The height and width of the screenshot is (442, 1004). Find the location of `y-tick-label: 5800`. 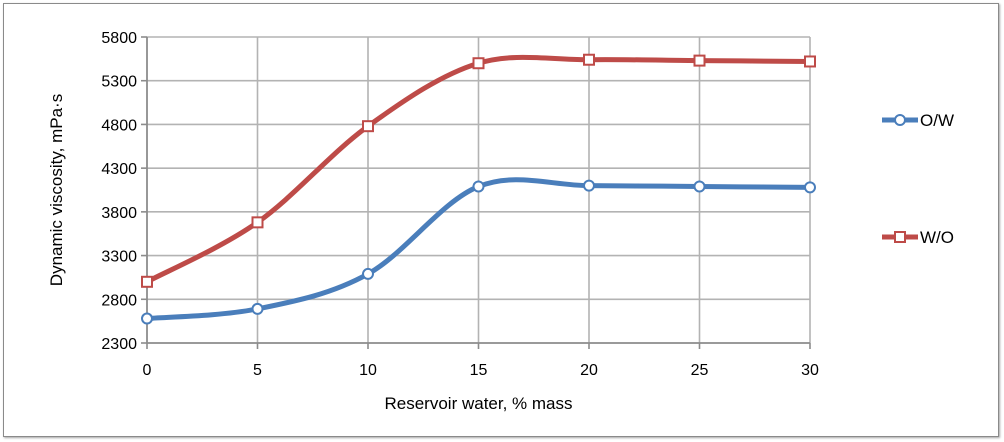

y-tick-label: 5800 is located at coordinates (119, 38).